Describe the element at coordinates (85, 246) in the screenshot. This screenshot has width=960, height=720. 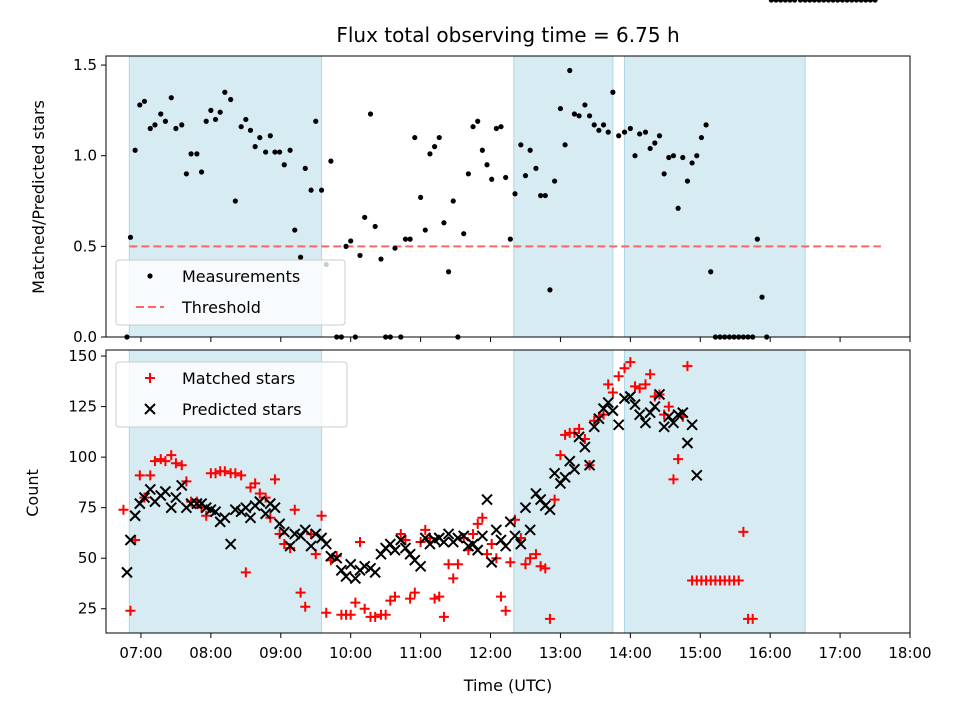
I see `y-tick-label: 0.5` at that location.